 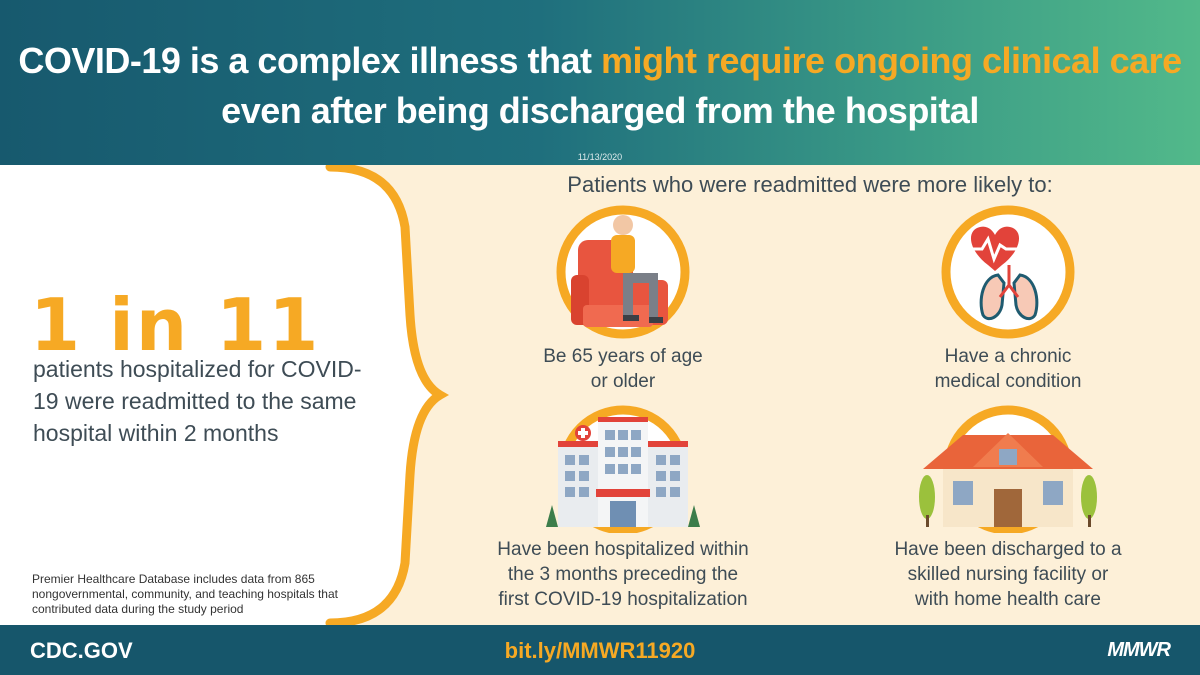 What do you see at coordinates (891, 60) in the screenshot?
I see `title-highlight: might require ongoing clinical care` at bounding box center [891, 60].